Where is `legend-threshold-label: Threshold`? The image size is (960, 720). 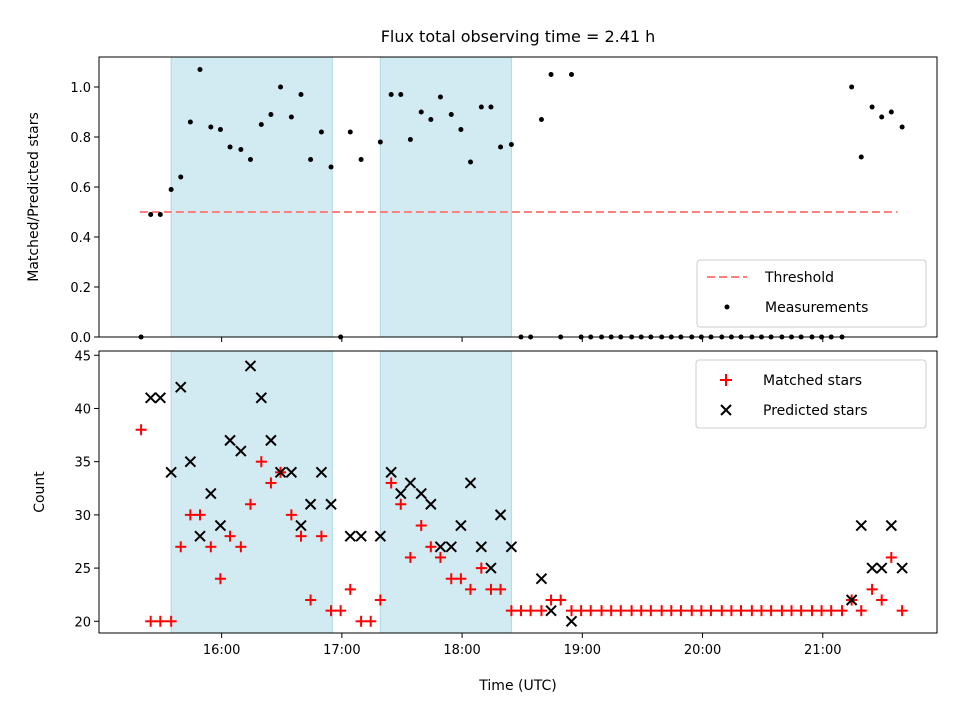
legend-threshold-label: Threshold is located at coordinates (799, 278).